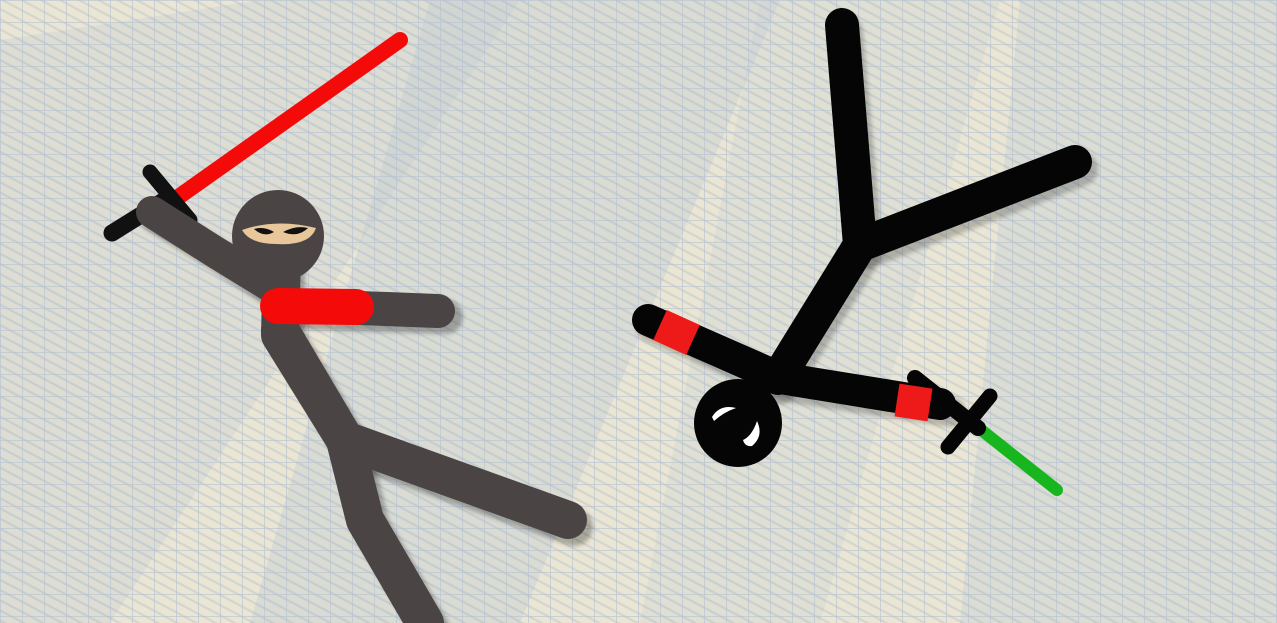  Describe the element at coordinates (851, 135) in the screenshot. I see `black-stickman-leg-left` at that location.